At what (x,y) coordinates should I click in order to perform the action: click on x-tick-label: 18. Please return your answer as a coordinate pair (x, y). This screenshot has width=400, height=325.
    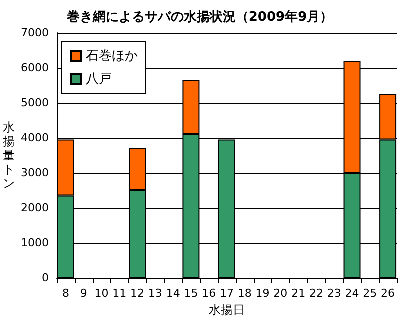
    Looking at the image, I should click on (245, 293).